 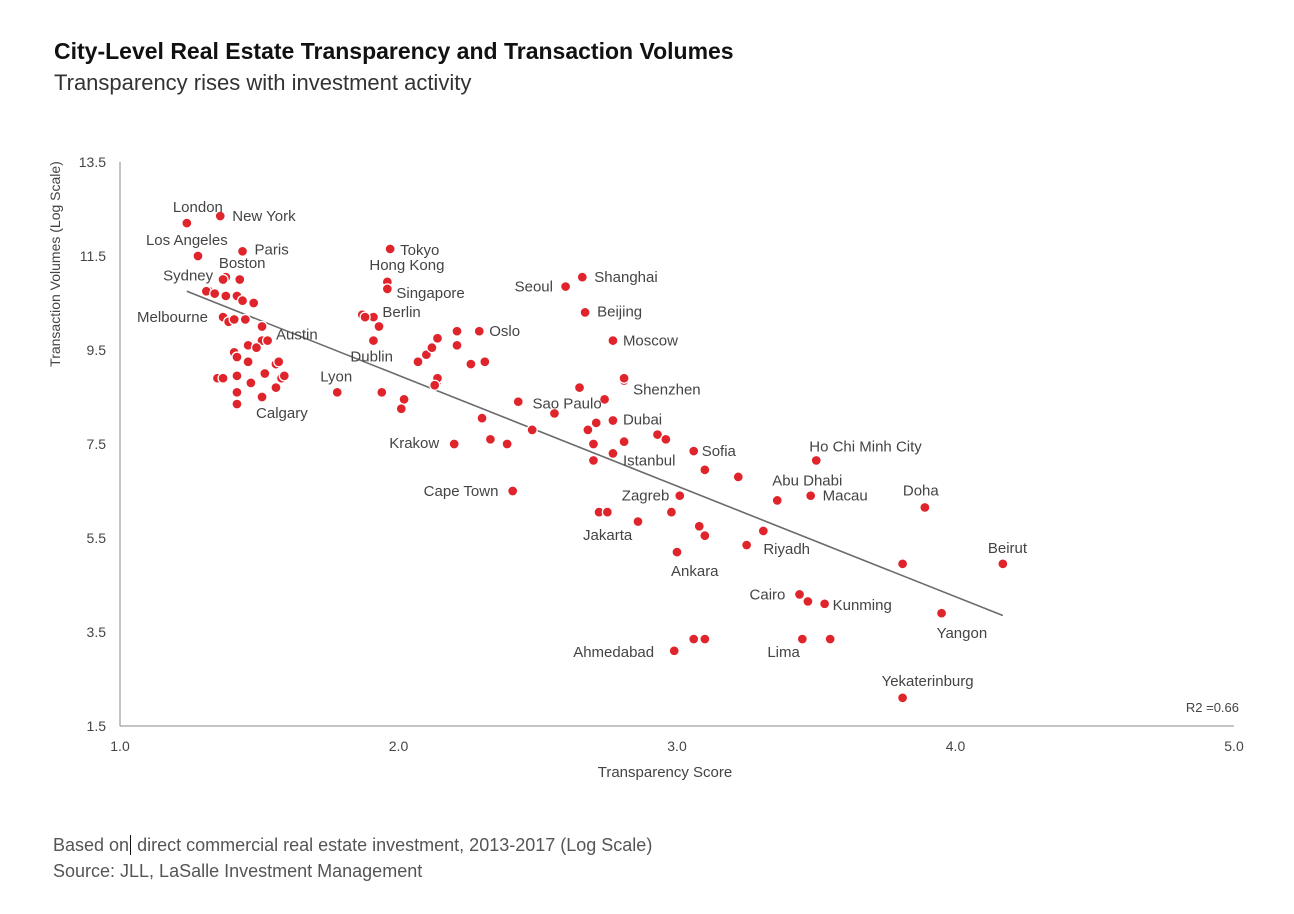 What do you see at coordinates (92, 162) in the screenshot?
I see `y-tick-label: 13.5` at bounding box center [92, 162].